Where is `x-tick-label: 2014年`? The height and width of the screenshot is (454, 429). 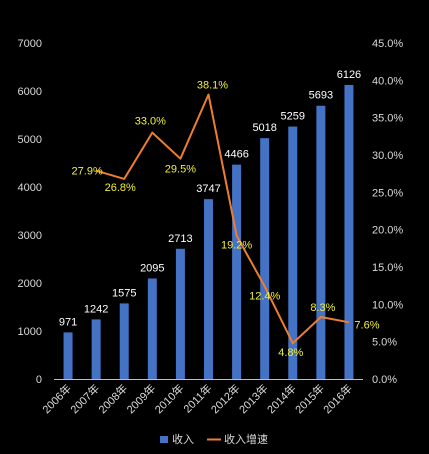
x-tick-label: 2014年 is located at coordinates (281, 398).